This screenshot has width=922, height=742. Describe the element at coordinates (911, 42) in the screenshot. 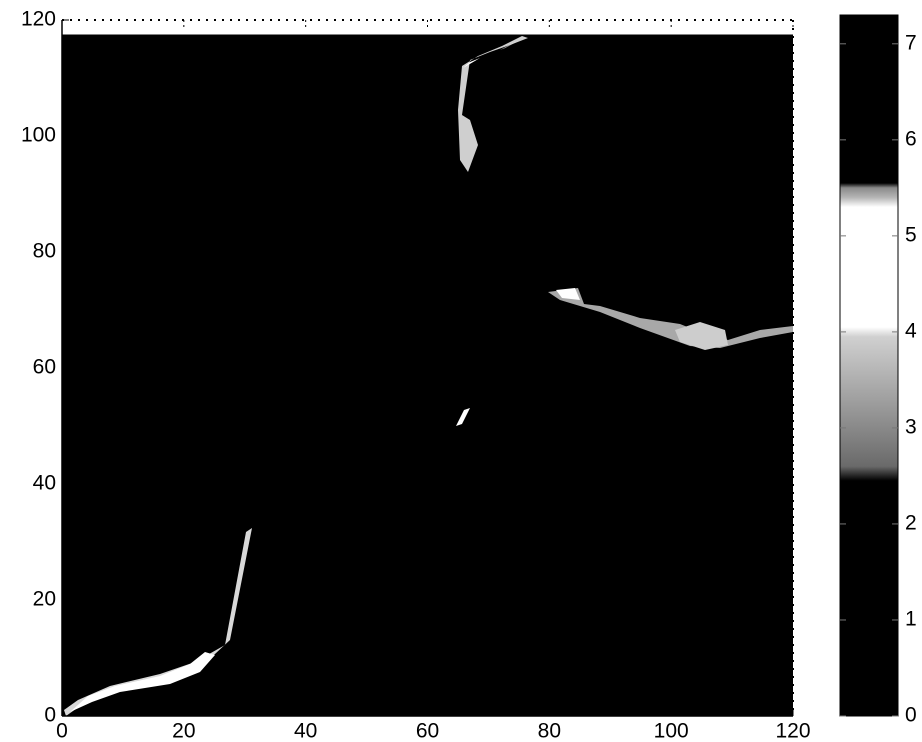

I see `colorbar-tick-label: 7` at that location.